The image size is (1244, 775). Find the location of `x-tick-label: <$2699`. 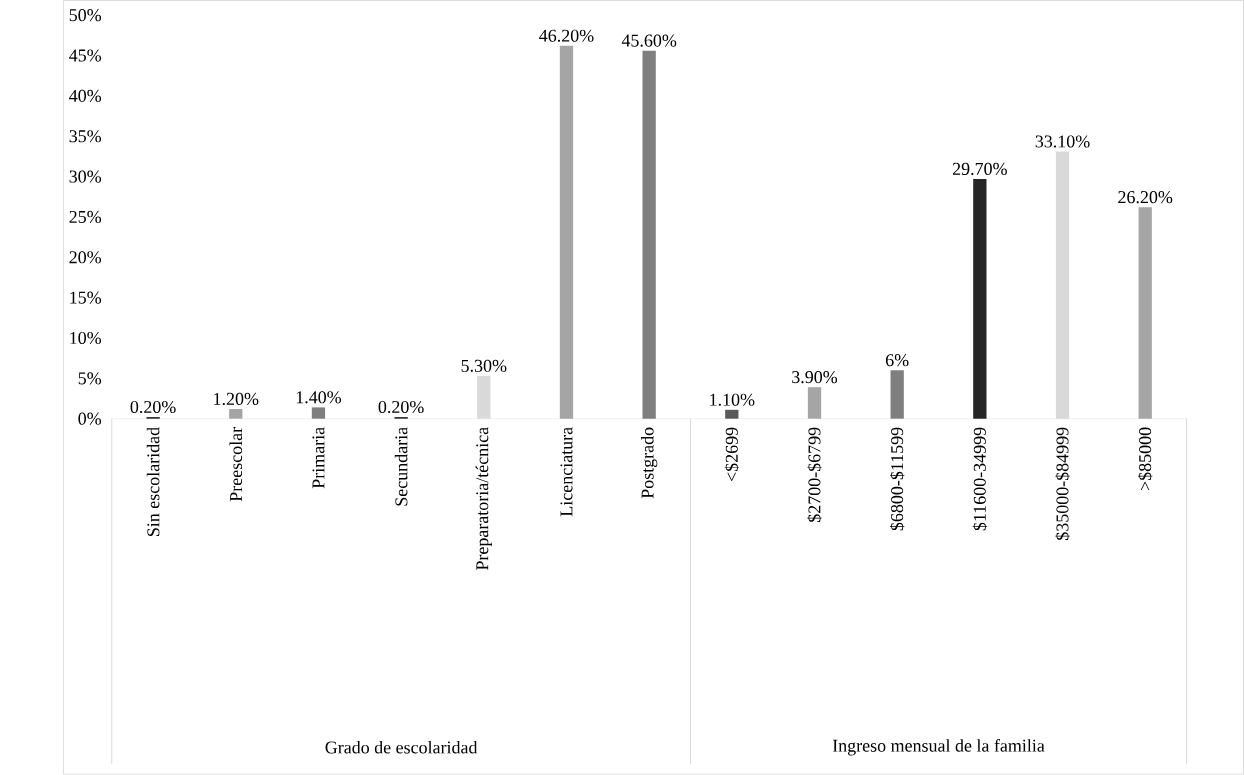

x-tick-label: <$2699 is located at coordinates (732, 454).